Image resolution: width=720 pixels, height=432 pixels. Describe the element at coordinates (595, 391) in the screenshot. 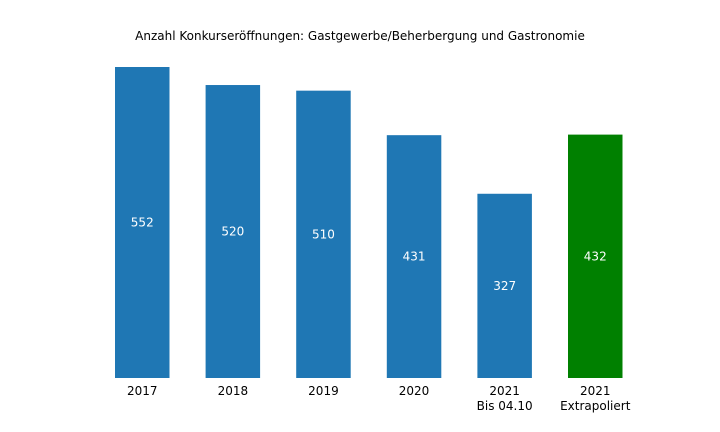

I see `x-tick-label-5-0: 2021` at that location.